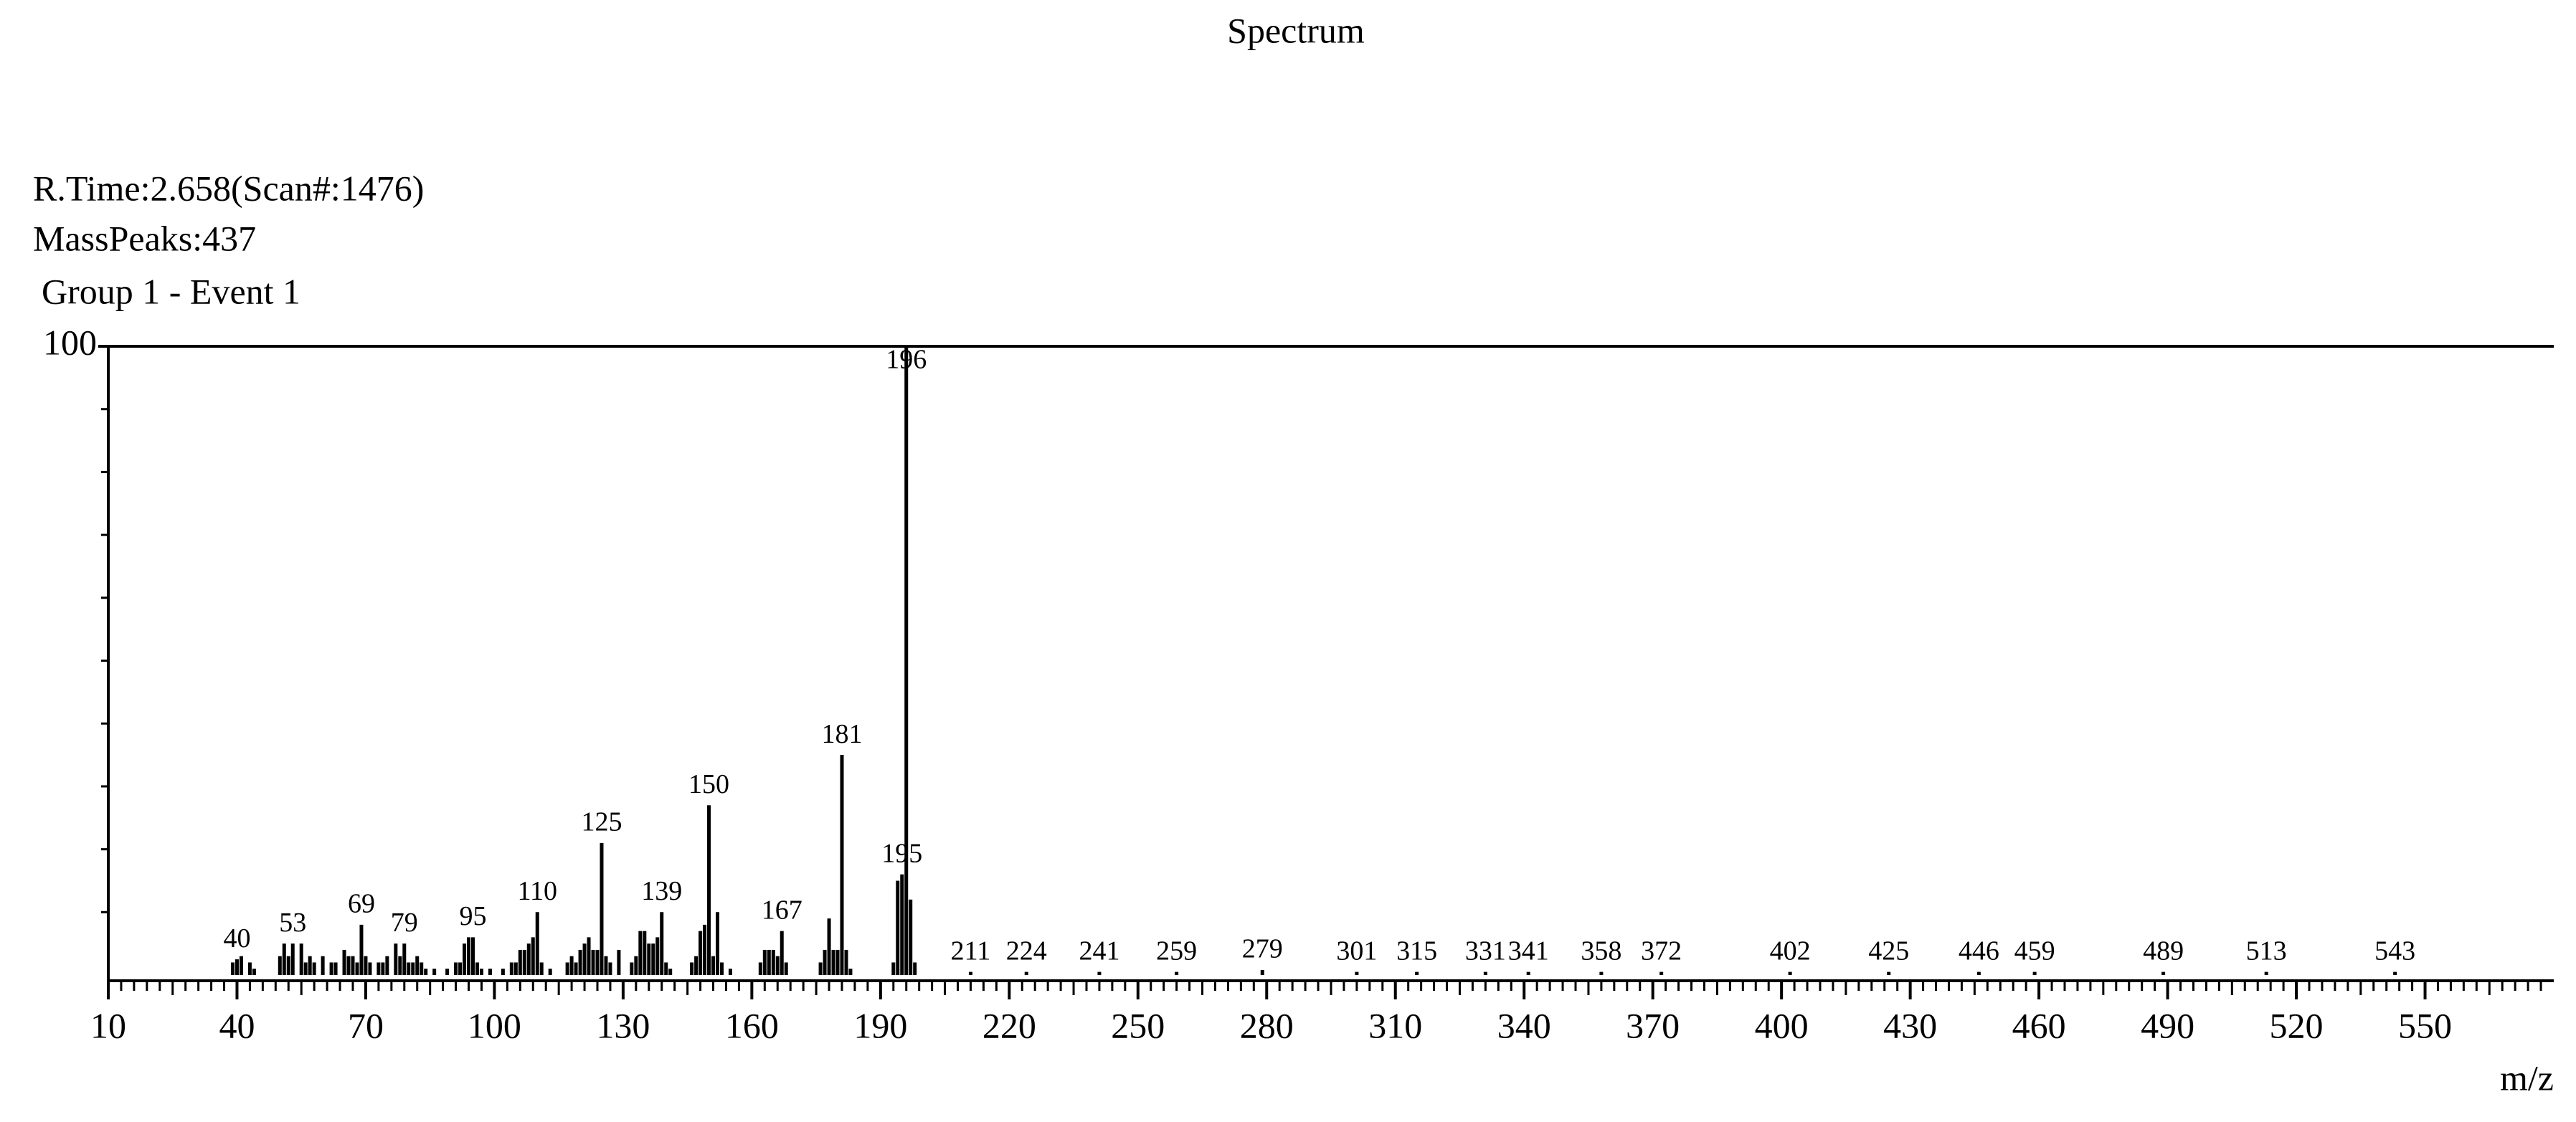 The image size is (2576, 1122). I want to click on x-tick-label: 160, so click(752, 1025).